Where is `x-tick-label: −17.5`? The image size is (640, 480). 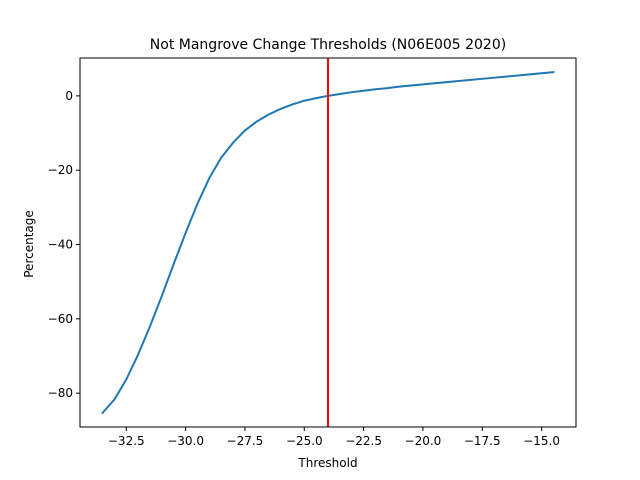 x-tick-label: −17.5 is located at coordinates (482, 441).